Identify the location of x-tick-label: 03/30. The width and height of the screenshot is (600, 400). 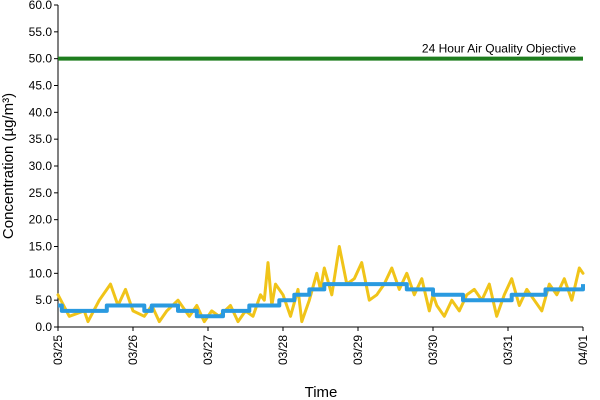
(433, 350).